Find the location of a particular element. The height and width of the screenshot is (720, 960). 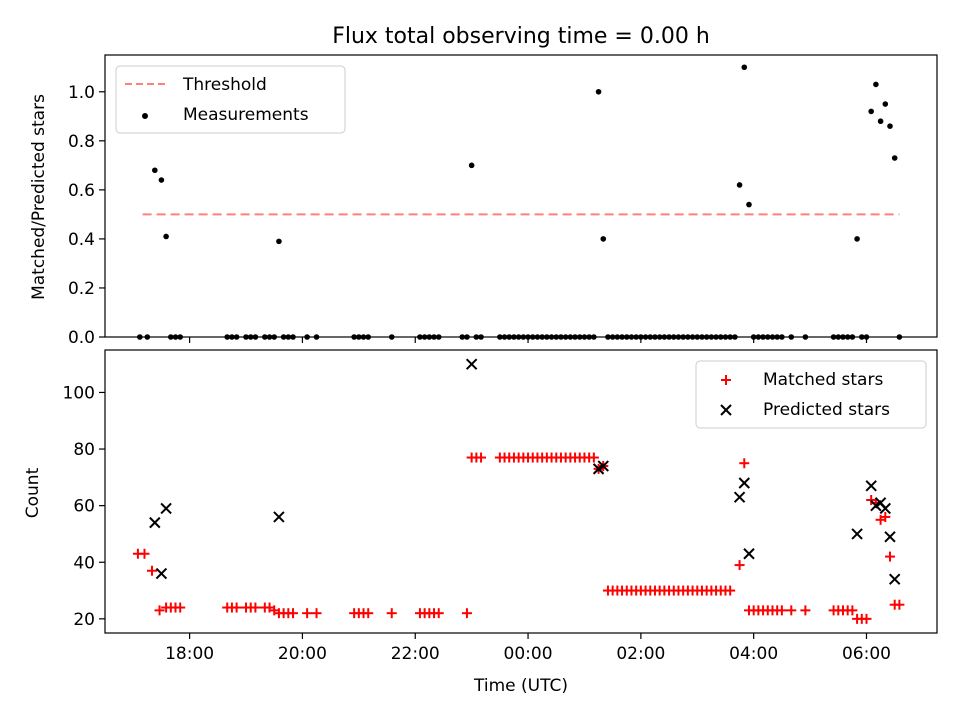

legend-predicted-marker is located at coordinates (726, 410).